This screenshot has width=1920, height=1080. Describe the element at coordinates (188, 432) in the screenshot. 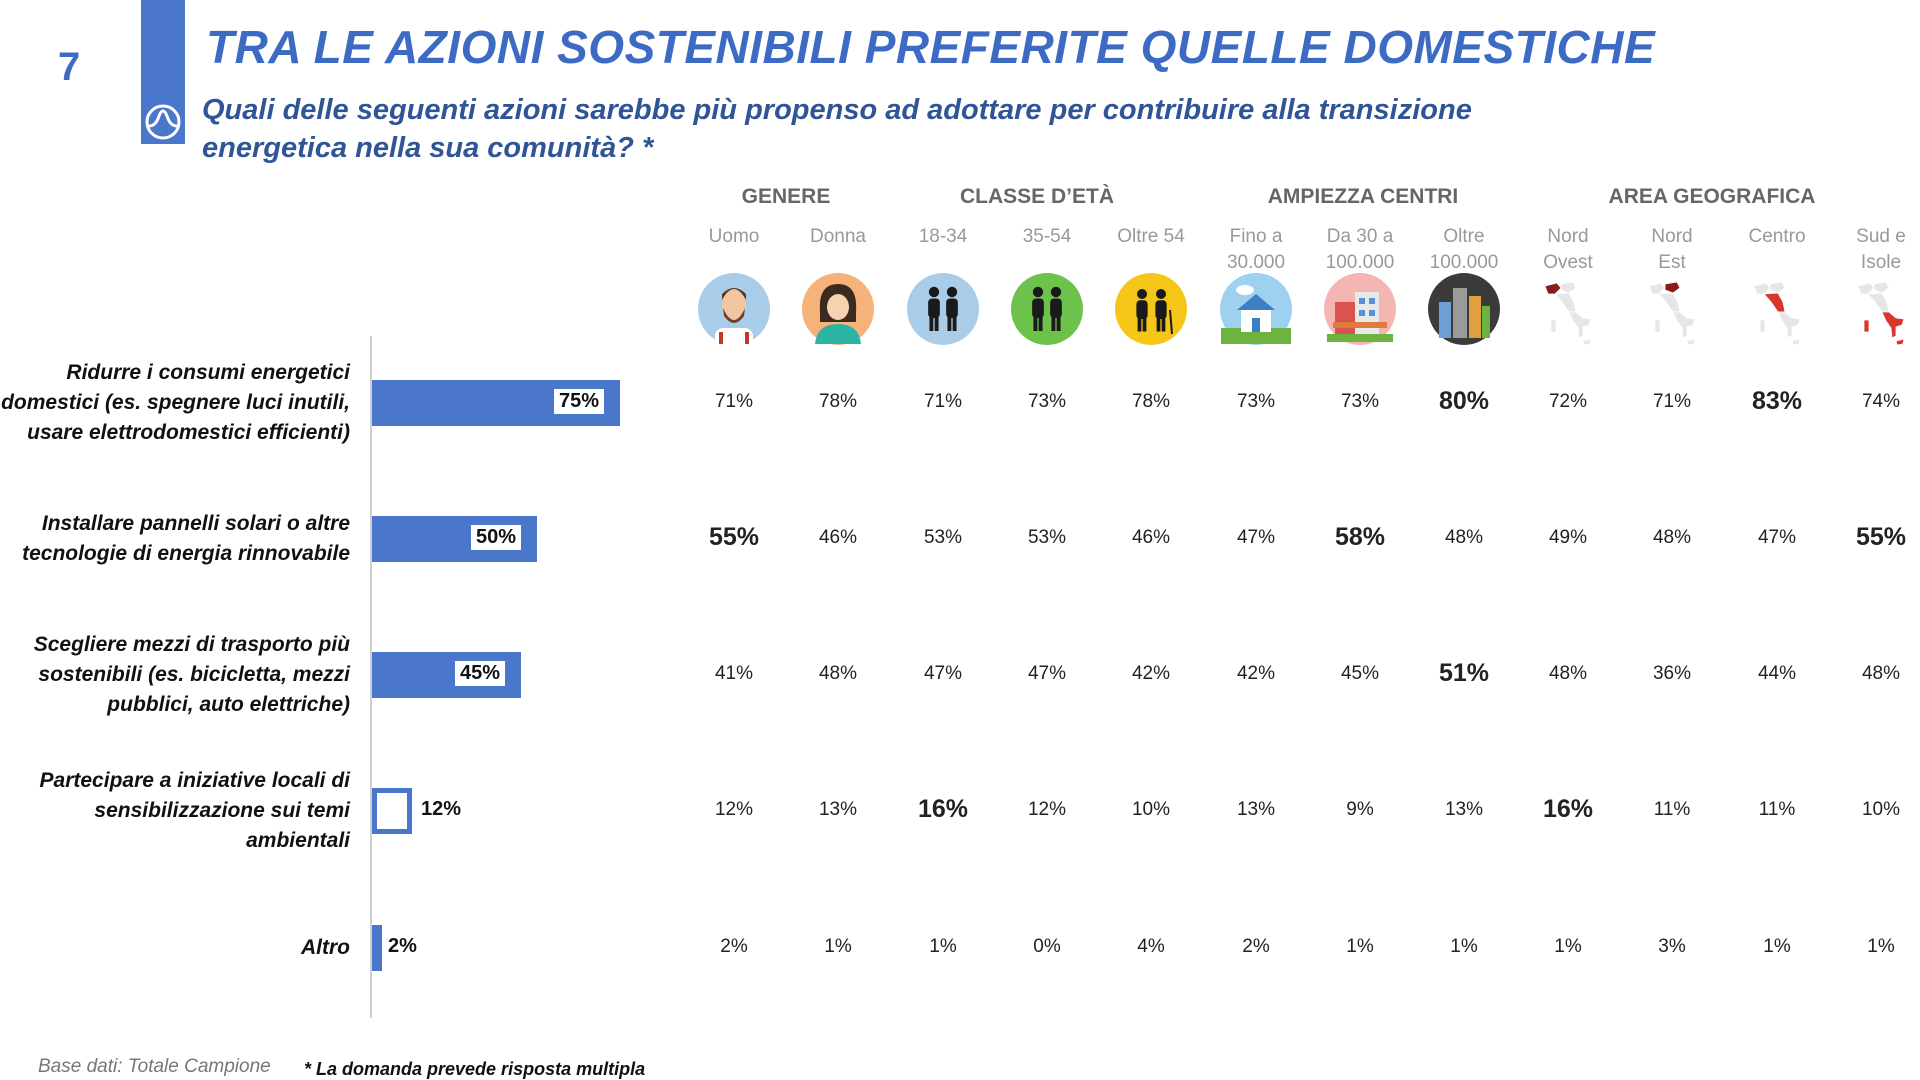

I see `row-label-line: usare elettrodomestici efficienti)` at that location.